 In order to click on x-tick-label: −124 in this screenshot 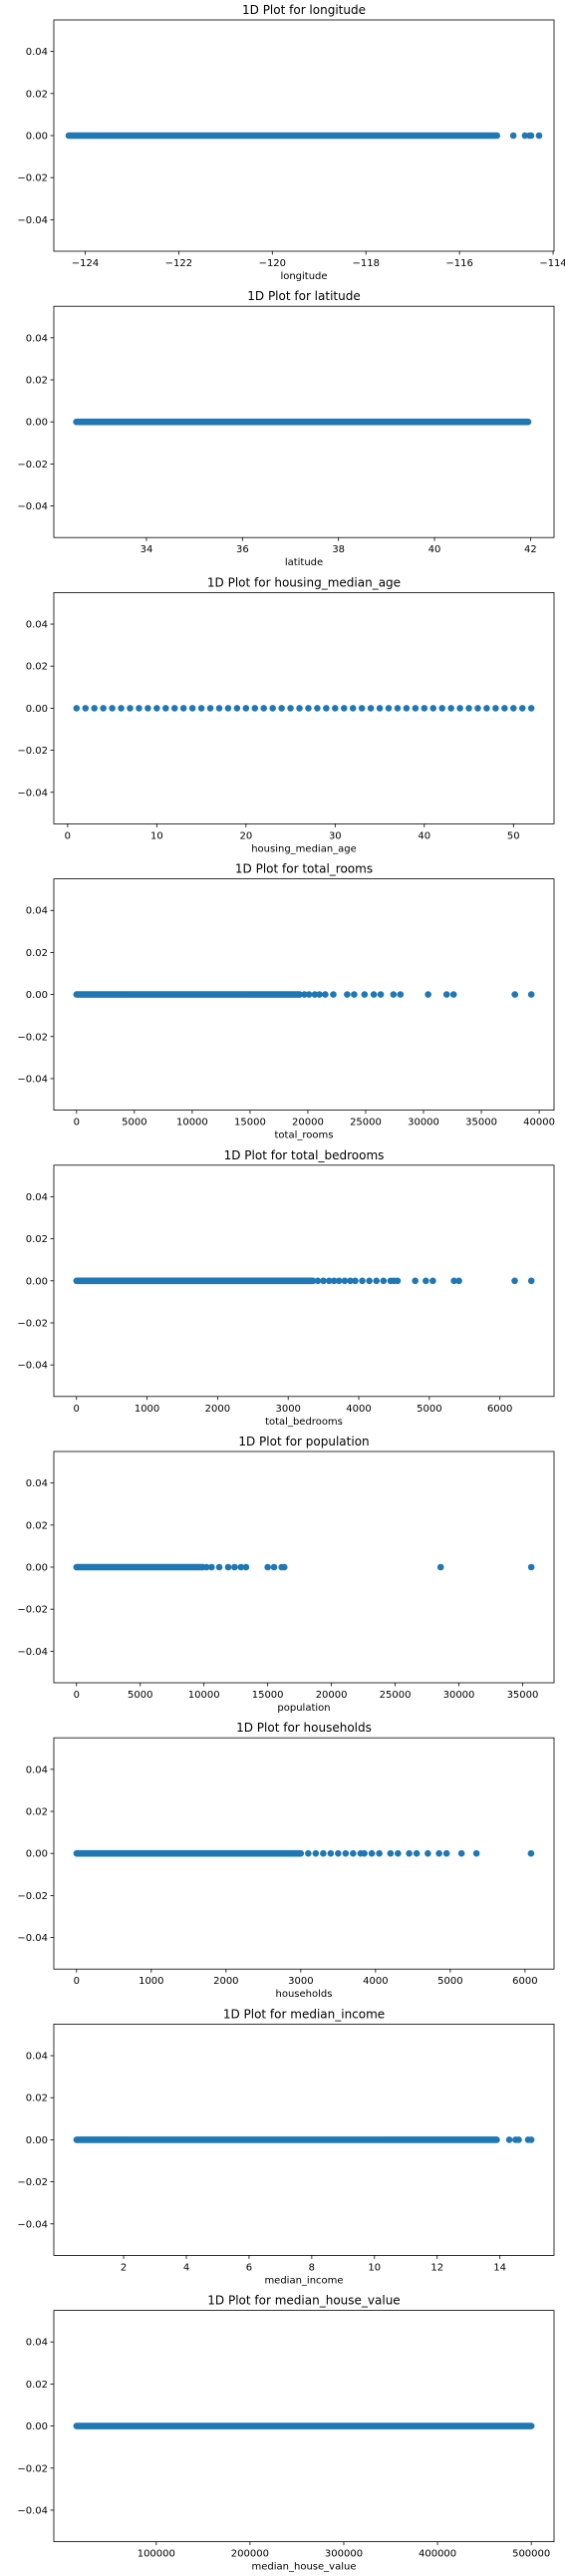, I will do `click(85, 263)`.